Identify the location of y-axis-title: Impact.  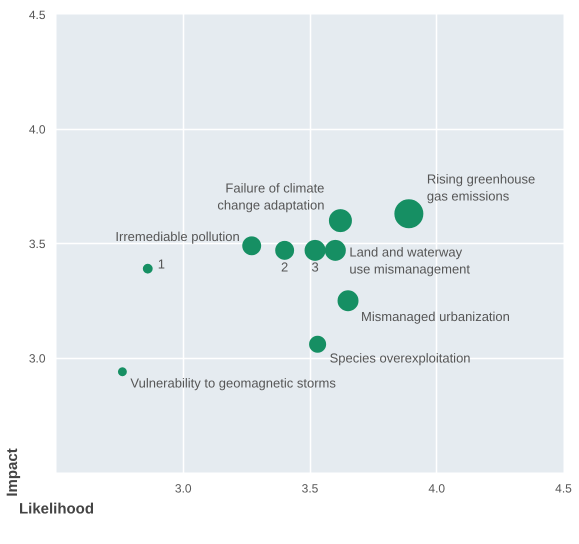
(12, 472).